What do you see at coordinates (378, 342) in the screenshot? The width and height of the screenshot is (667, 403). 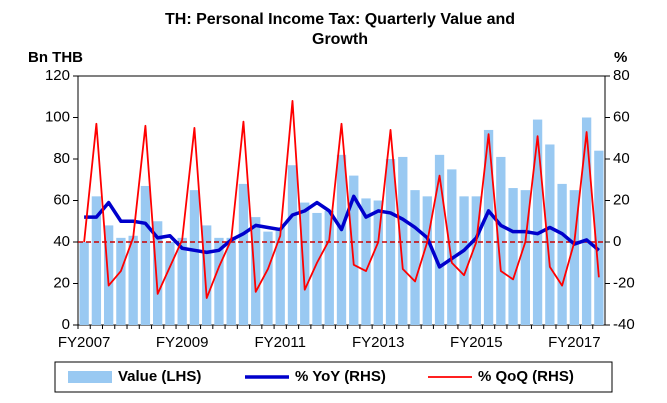 I see `x-tick-label: FY2013` at bounding box center [378, 342].